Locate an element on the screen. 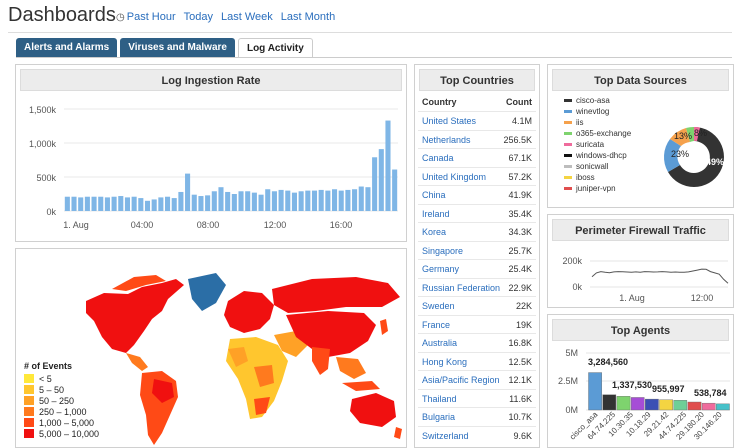 Image resolution: width=740 pixels, height=448 pixels. legend-item: juniper-vpn is located at coordinates (597, 188).